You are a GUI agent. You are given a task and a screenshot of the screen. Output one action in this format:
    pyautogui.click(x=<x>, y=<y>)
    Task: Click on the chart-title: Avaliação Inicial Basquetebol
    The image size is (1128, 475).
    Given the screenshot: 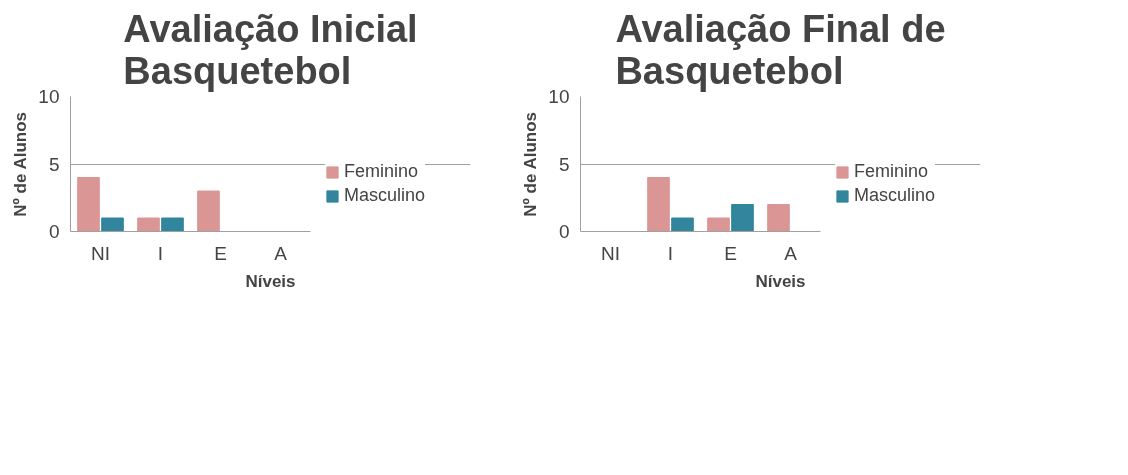 What is the action you would take?
    pyautogui.click(x=270, y=49)
    